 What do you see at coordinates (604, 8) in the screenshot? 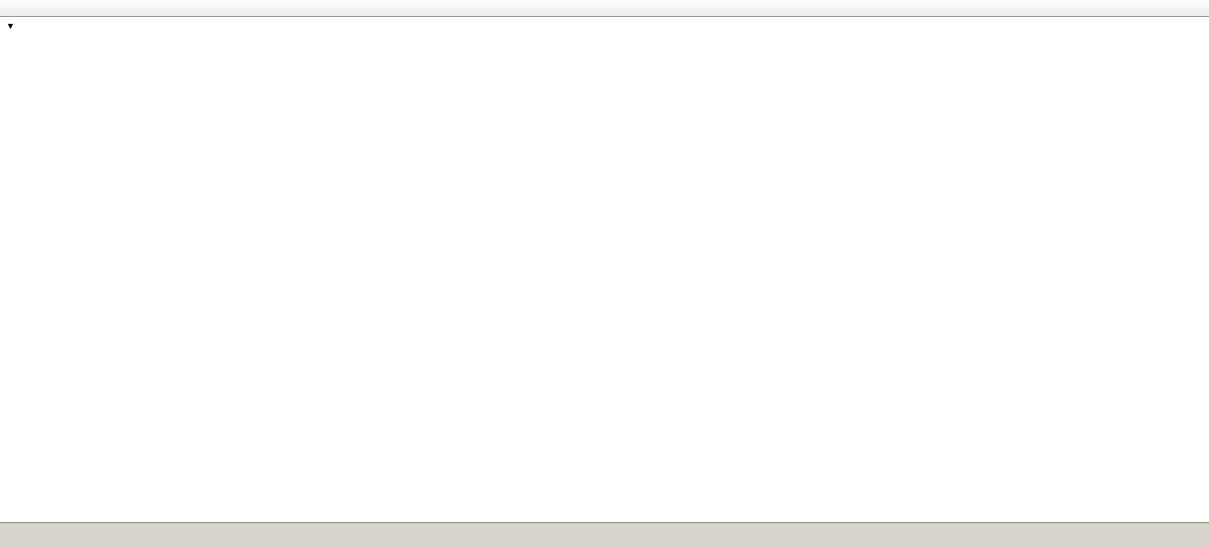
I see `timeframe-toolbar` at bounding box center [604, 8].